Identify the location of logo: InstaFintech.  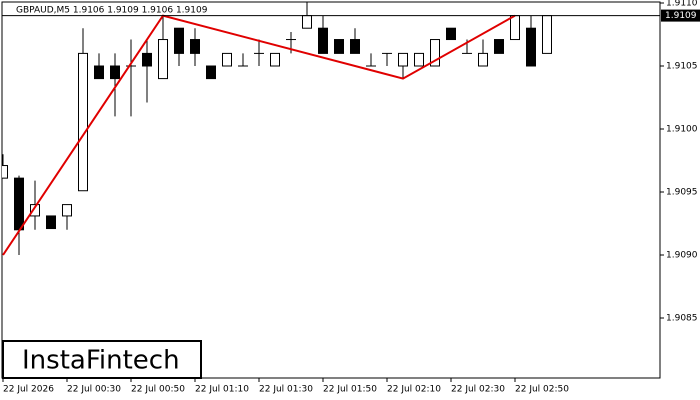
(101, 361).